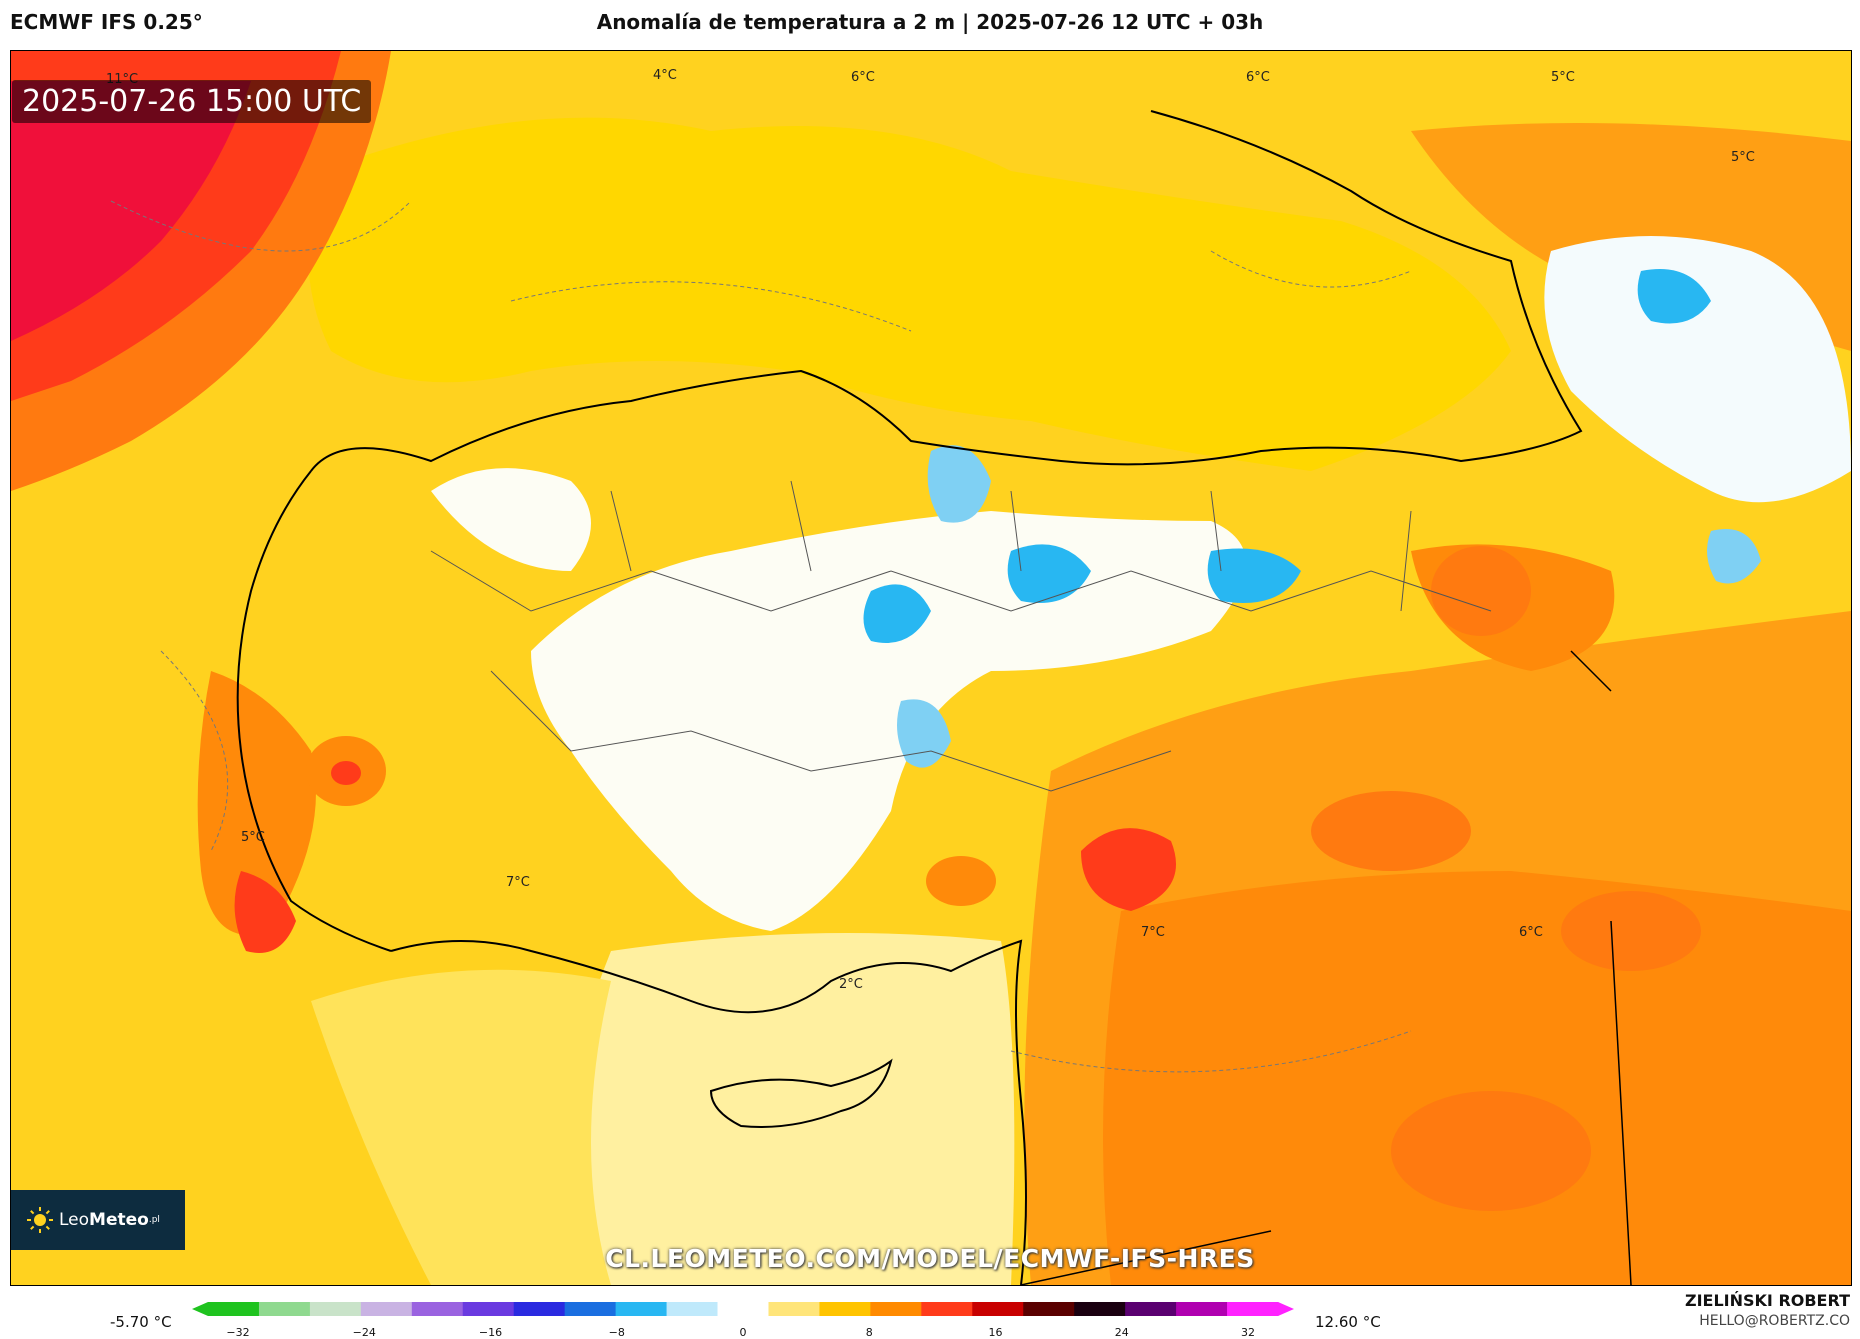 Image resolution: width=1860 pixels, height=1339 pixels. Describe the element at coordinates (364, 1332) in the screenshot. I see `legend-tick-label: −24` at that location.